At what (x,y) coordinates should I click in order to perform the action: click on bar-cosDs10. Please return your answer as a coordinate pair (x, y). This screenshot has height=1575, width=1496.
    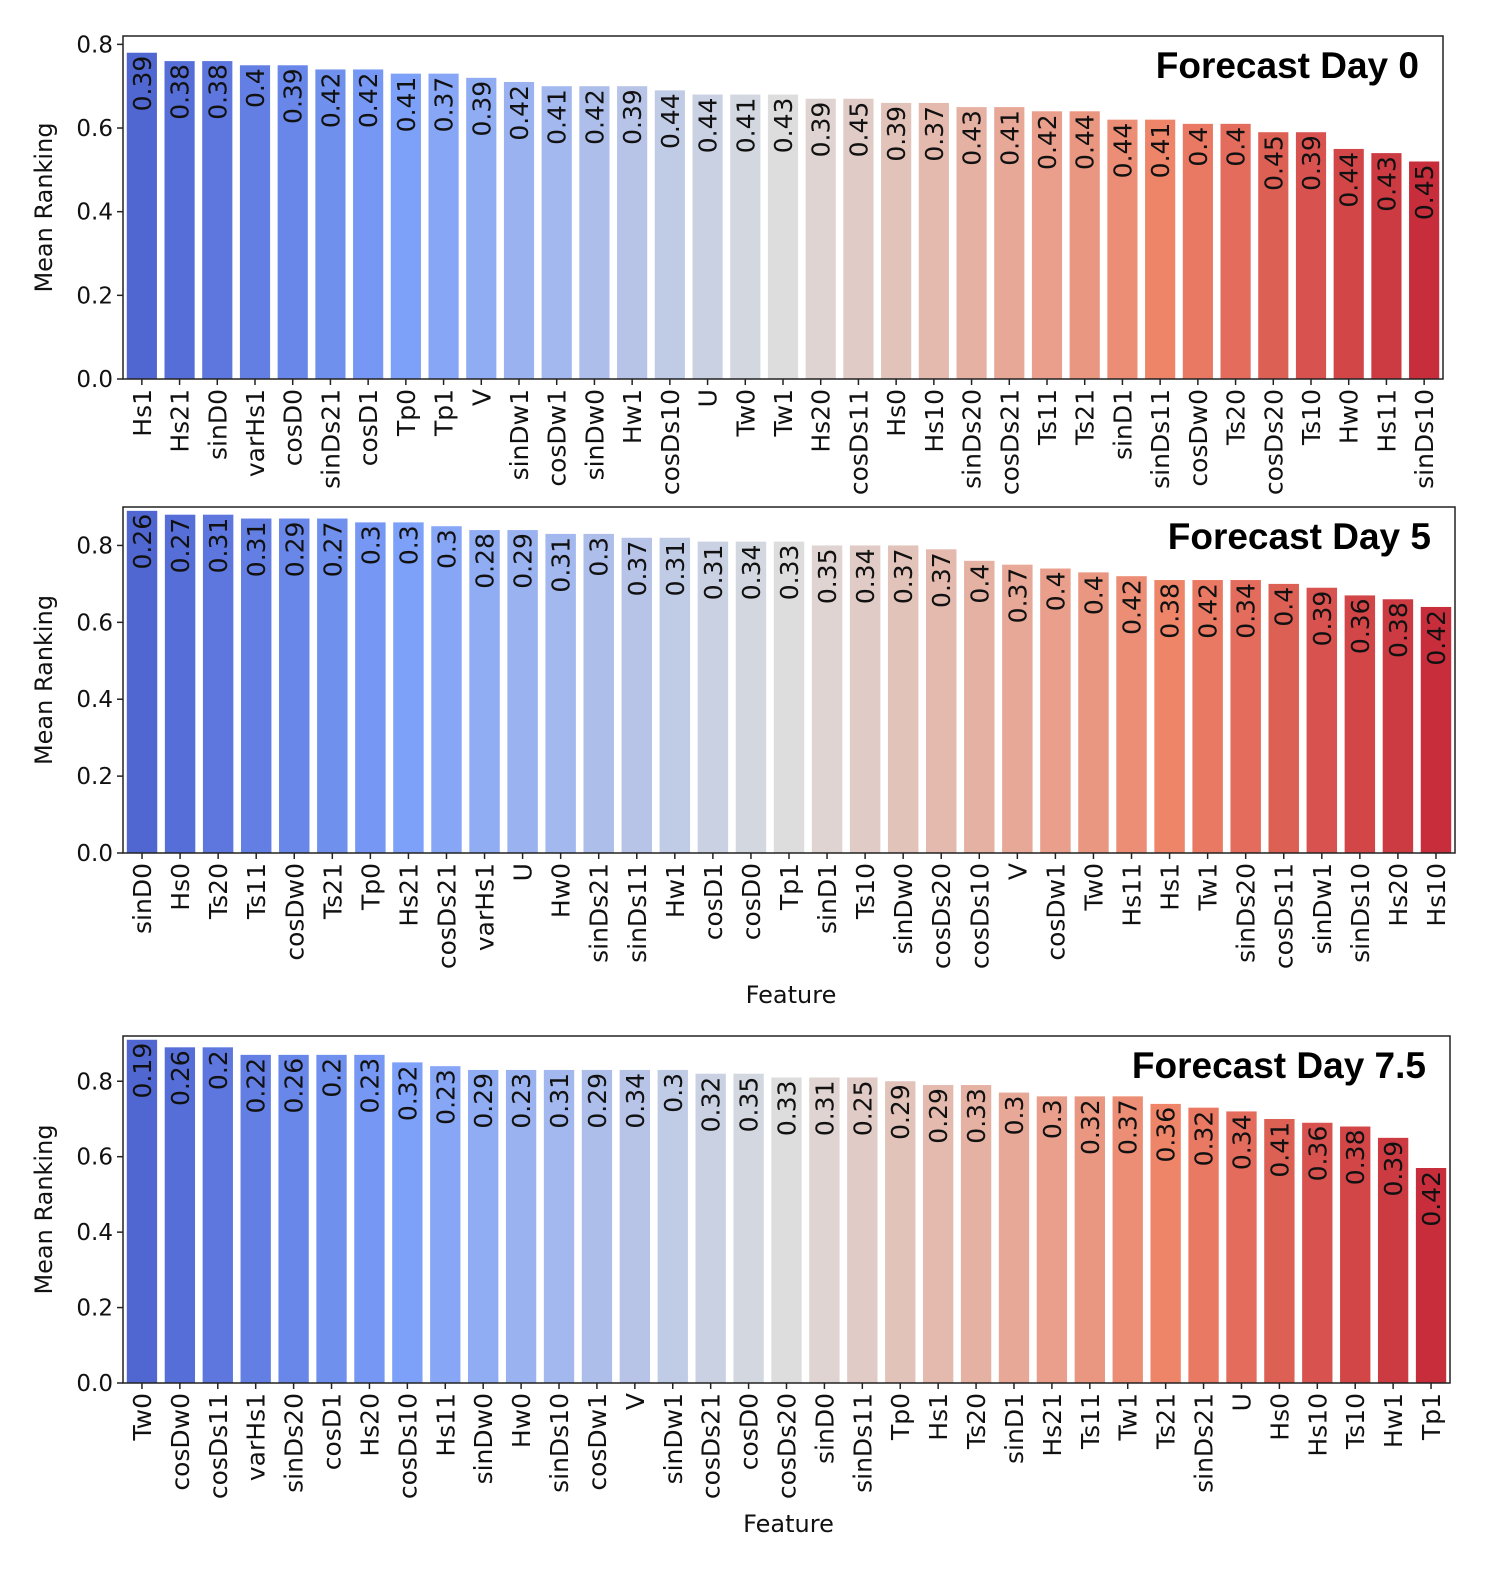
    Looking at the image, I should click on (979, 706).